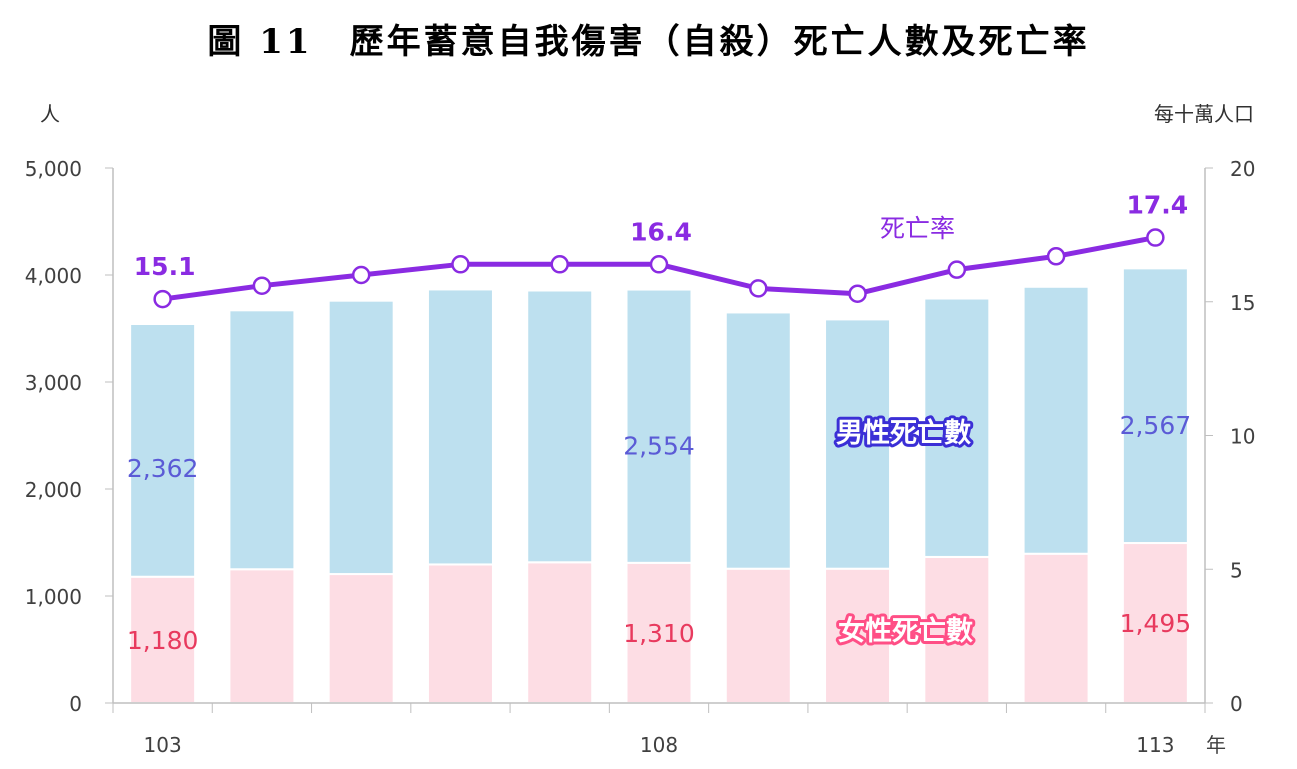 Image resolution: width=1297 pixels, height=769 pixels. Describe the element at coordinates (648, 42) in the screenshot. I see `chart-title: 圖 11 歷年蓄意自我傷害（自殺）死亡人數及死亡率` at that location.